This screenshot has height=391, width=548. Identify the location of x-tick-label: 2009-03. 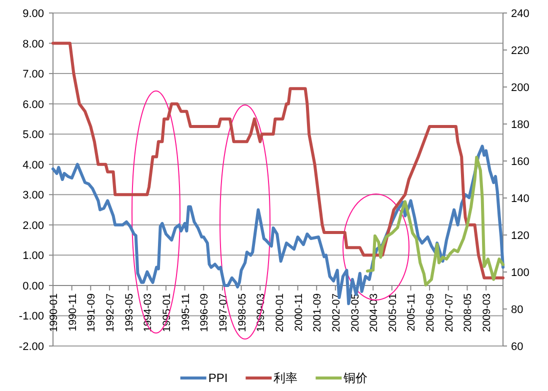
(487, 312).